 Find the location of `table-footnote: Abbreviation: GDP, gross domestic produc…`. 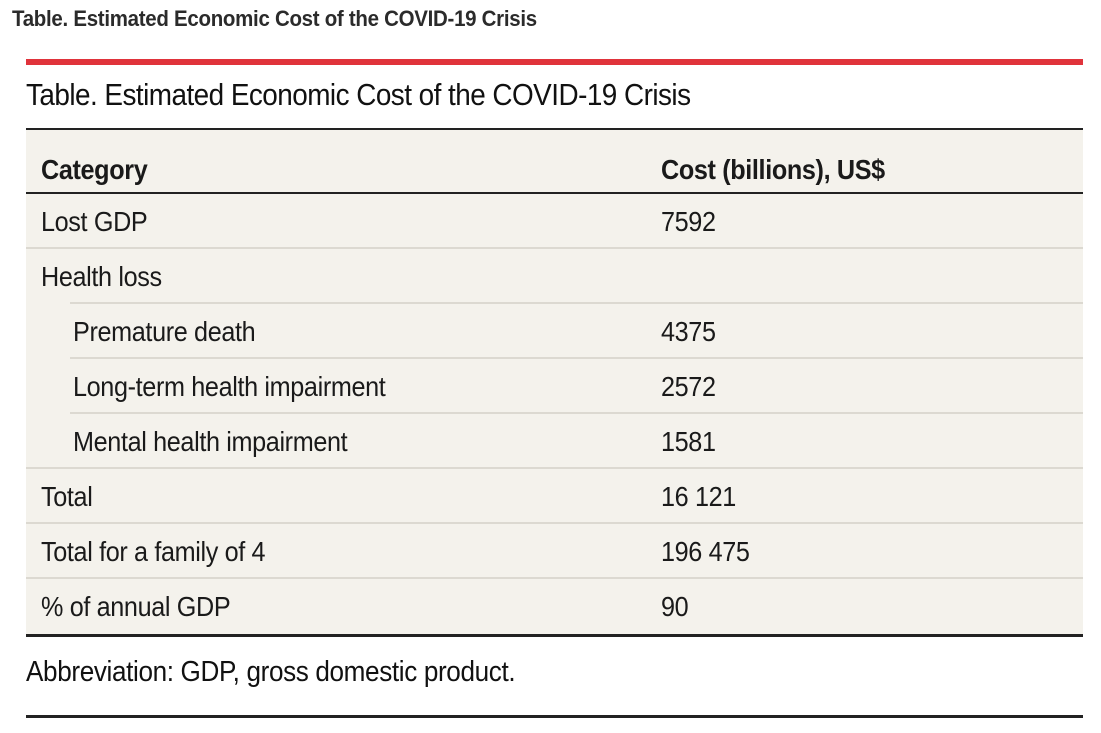

table-footnote: Abbreviation: GDP, gross domestic produc… is located at coordinates (271, 672).